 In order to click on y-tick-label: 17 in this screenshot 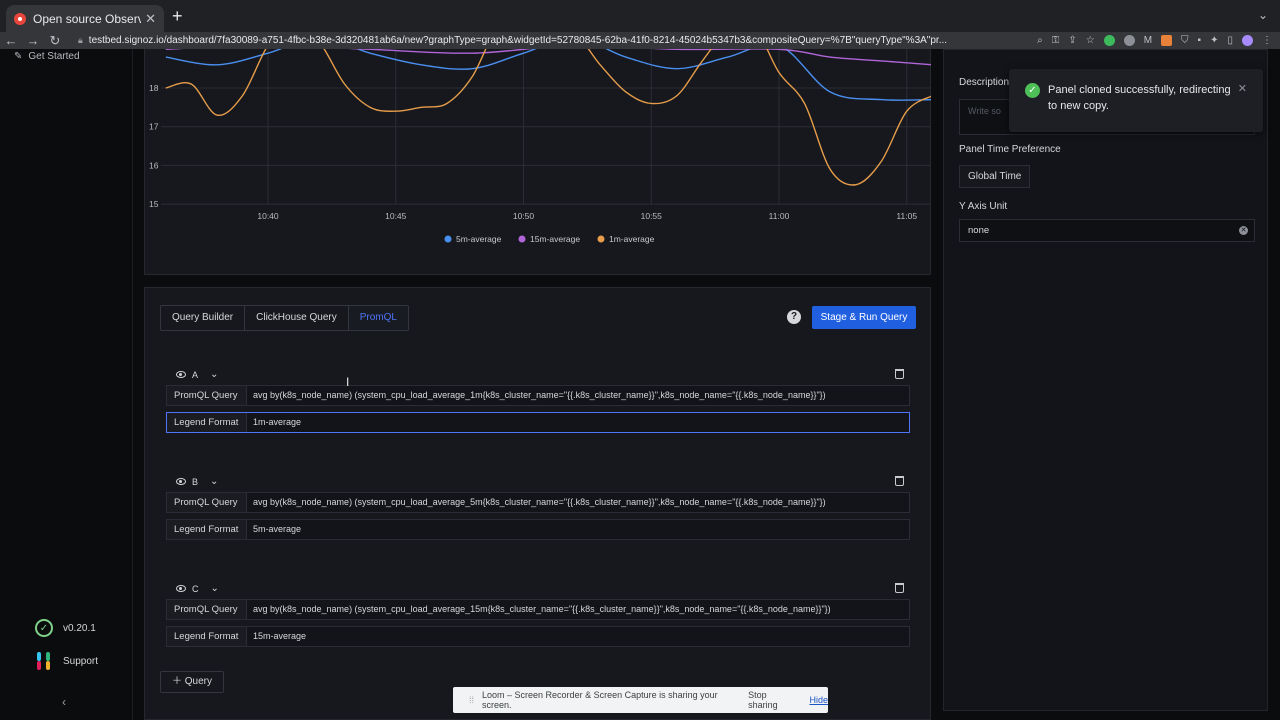, I will do `click(154, 127)`.